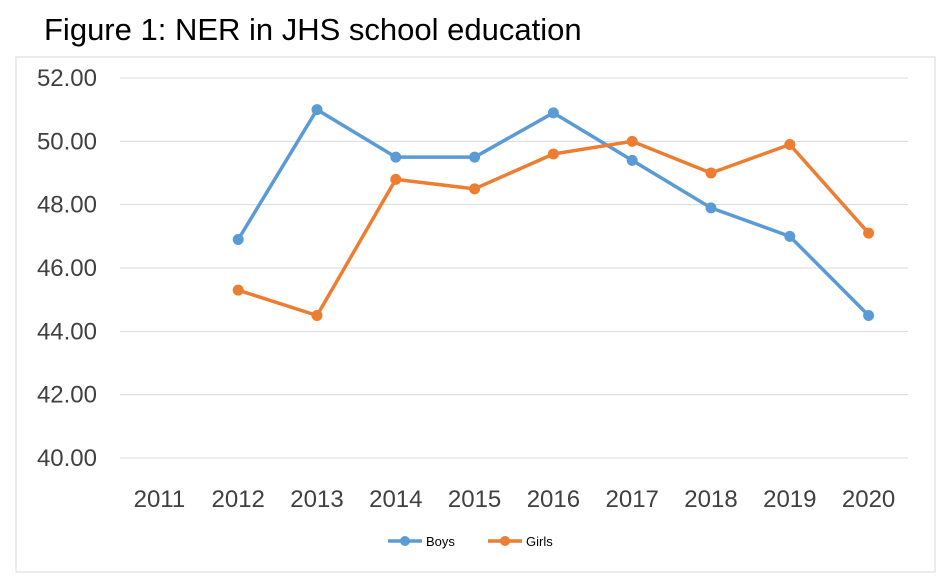 This screenshot has width=940, height=580. I want to click on y-tick-label: 40.00, so click(67, 458).